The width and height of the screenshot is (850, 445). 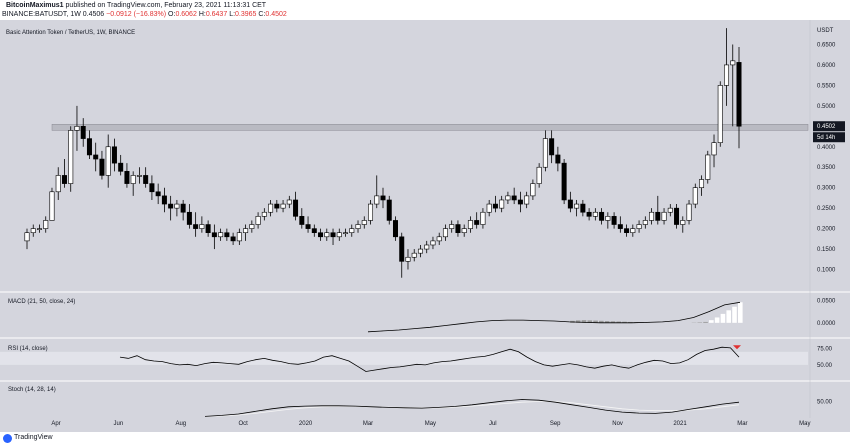 What do you see at coordinates (826, 301) in the screenshot?
I see `macd-y-tick: 0.0500` at bounding box center [826, 301].